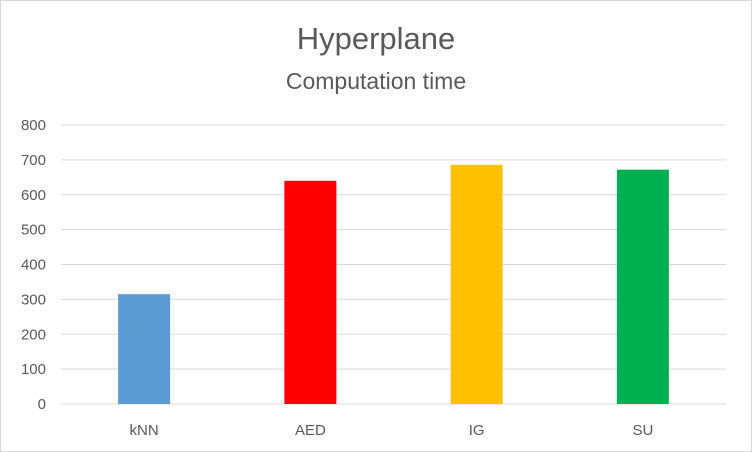 The height and width of the screenshot is (452, 752). Describe the element at coordinates (376, 38) in the screenshot. I see `chart-title: Hyperplane` at that location.